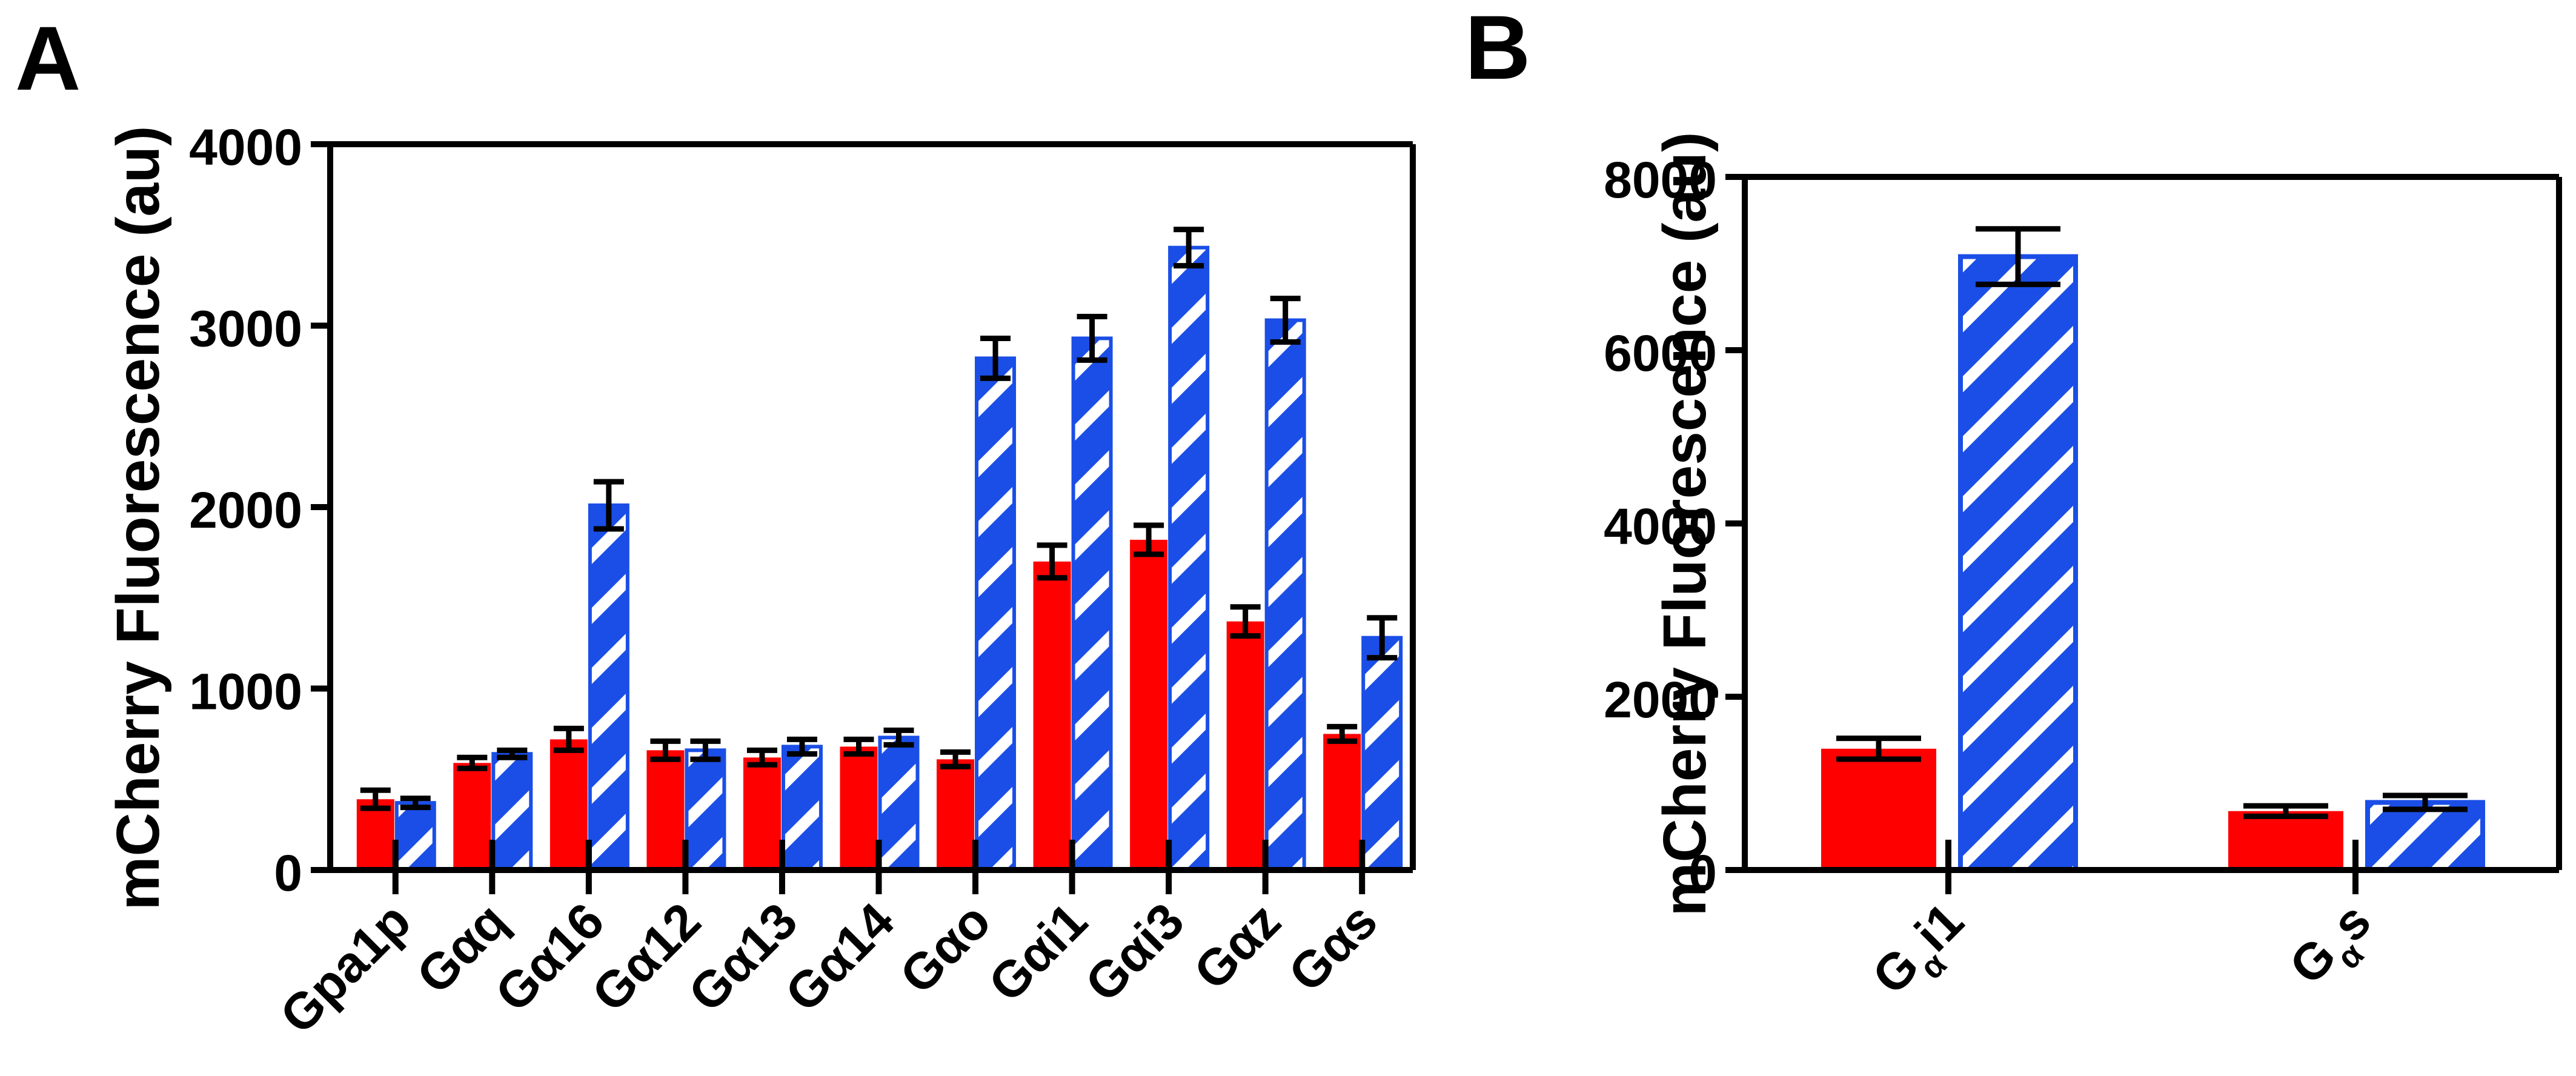 This screenshot has width=2576, height=1076. What do you see at coordinates (1237, 946) in the screenshot?
I see `x-tick-label: Gαz` at bounding box center [1237, 946].